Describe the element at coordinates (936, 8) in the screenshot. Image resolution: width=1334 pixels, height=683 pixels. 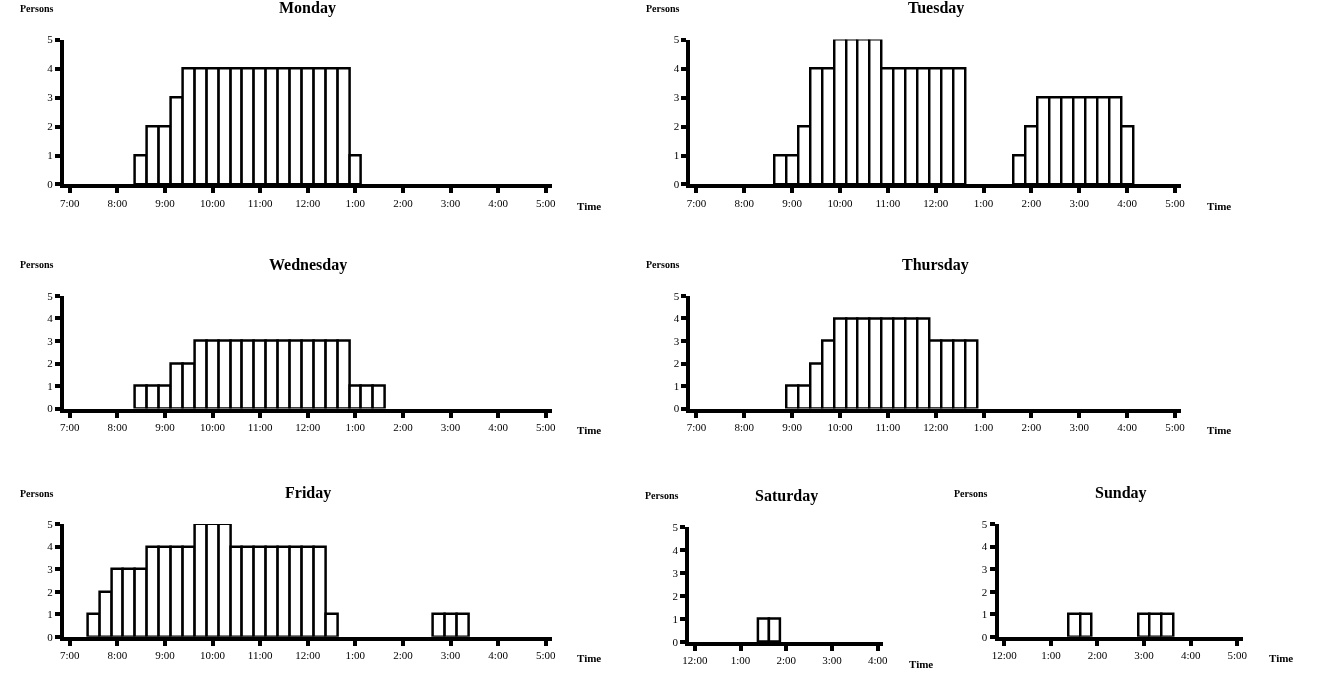
I see `chart-title: Tuesday` at that location.